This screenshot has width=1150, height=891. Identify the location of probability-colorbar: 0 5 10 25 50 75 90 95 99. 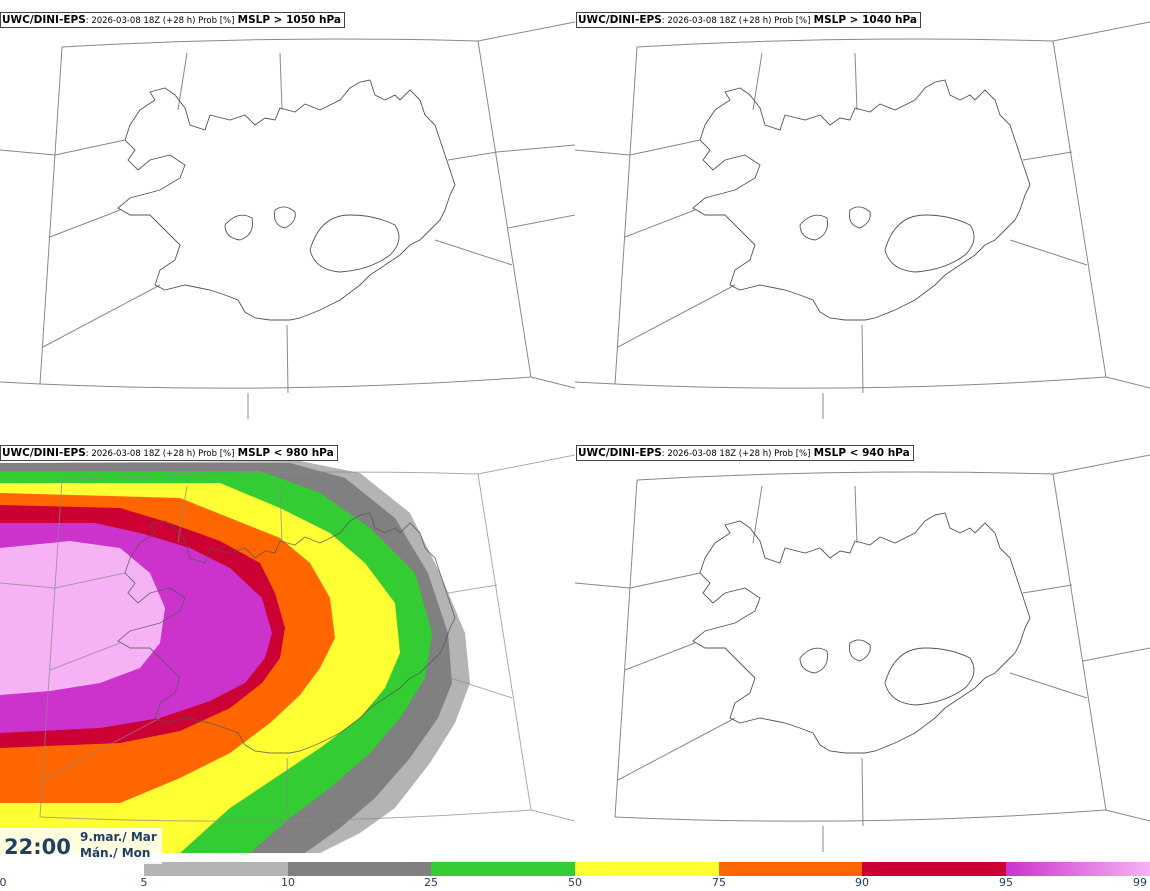
(575, 876).